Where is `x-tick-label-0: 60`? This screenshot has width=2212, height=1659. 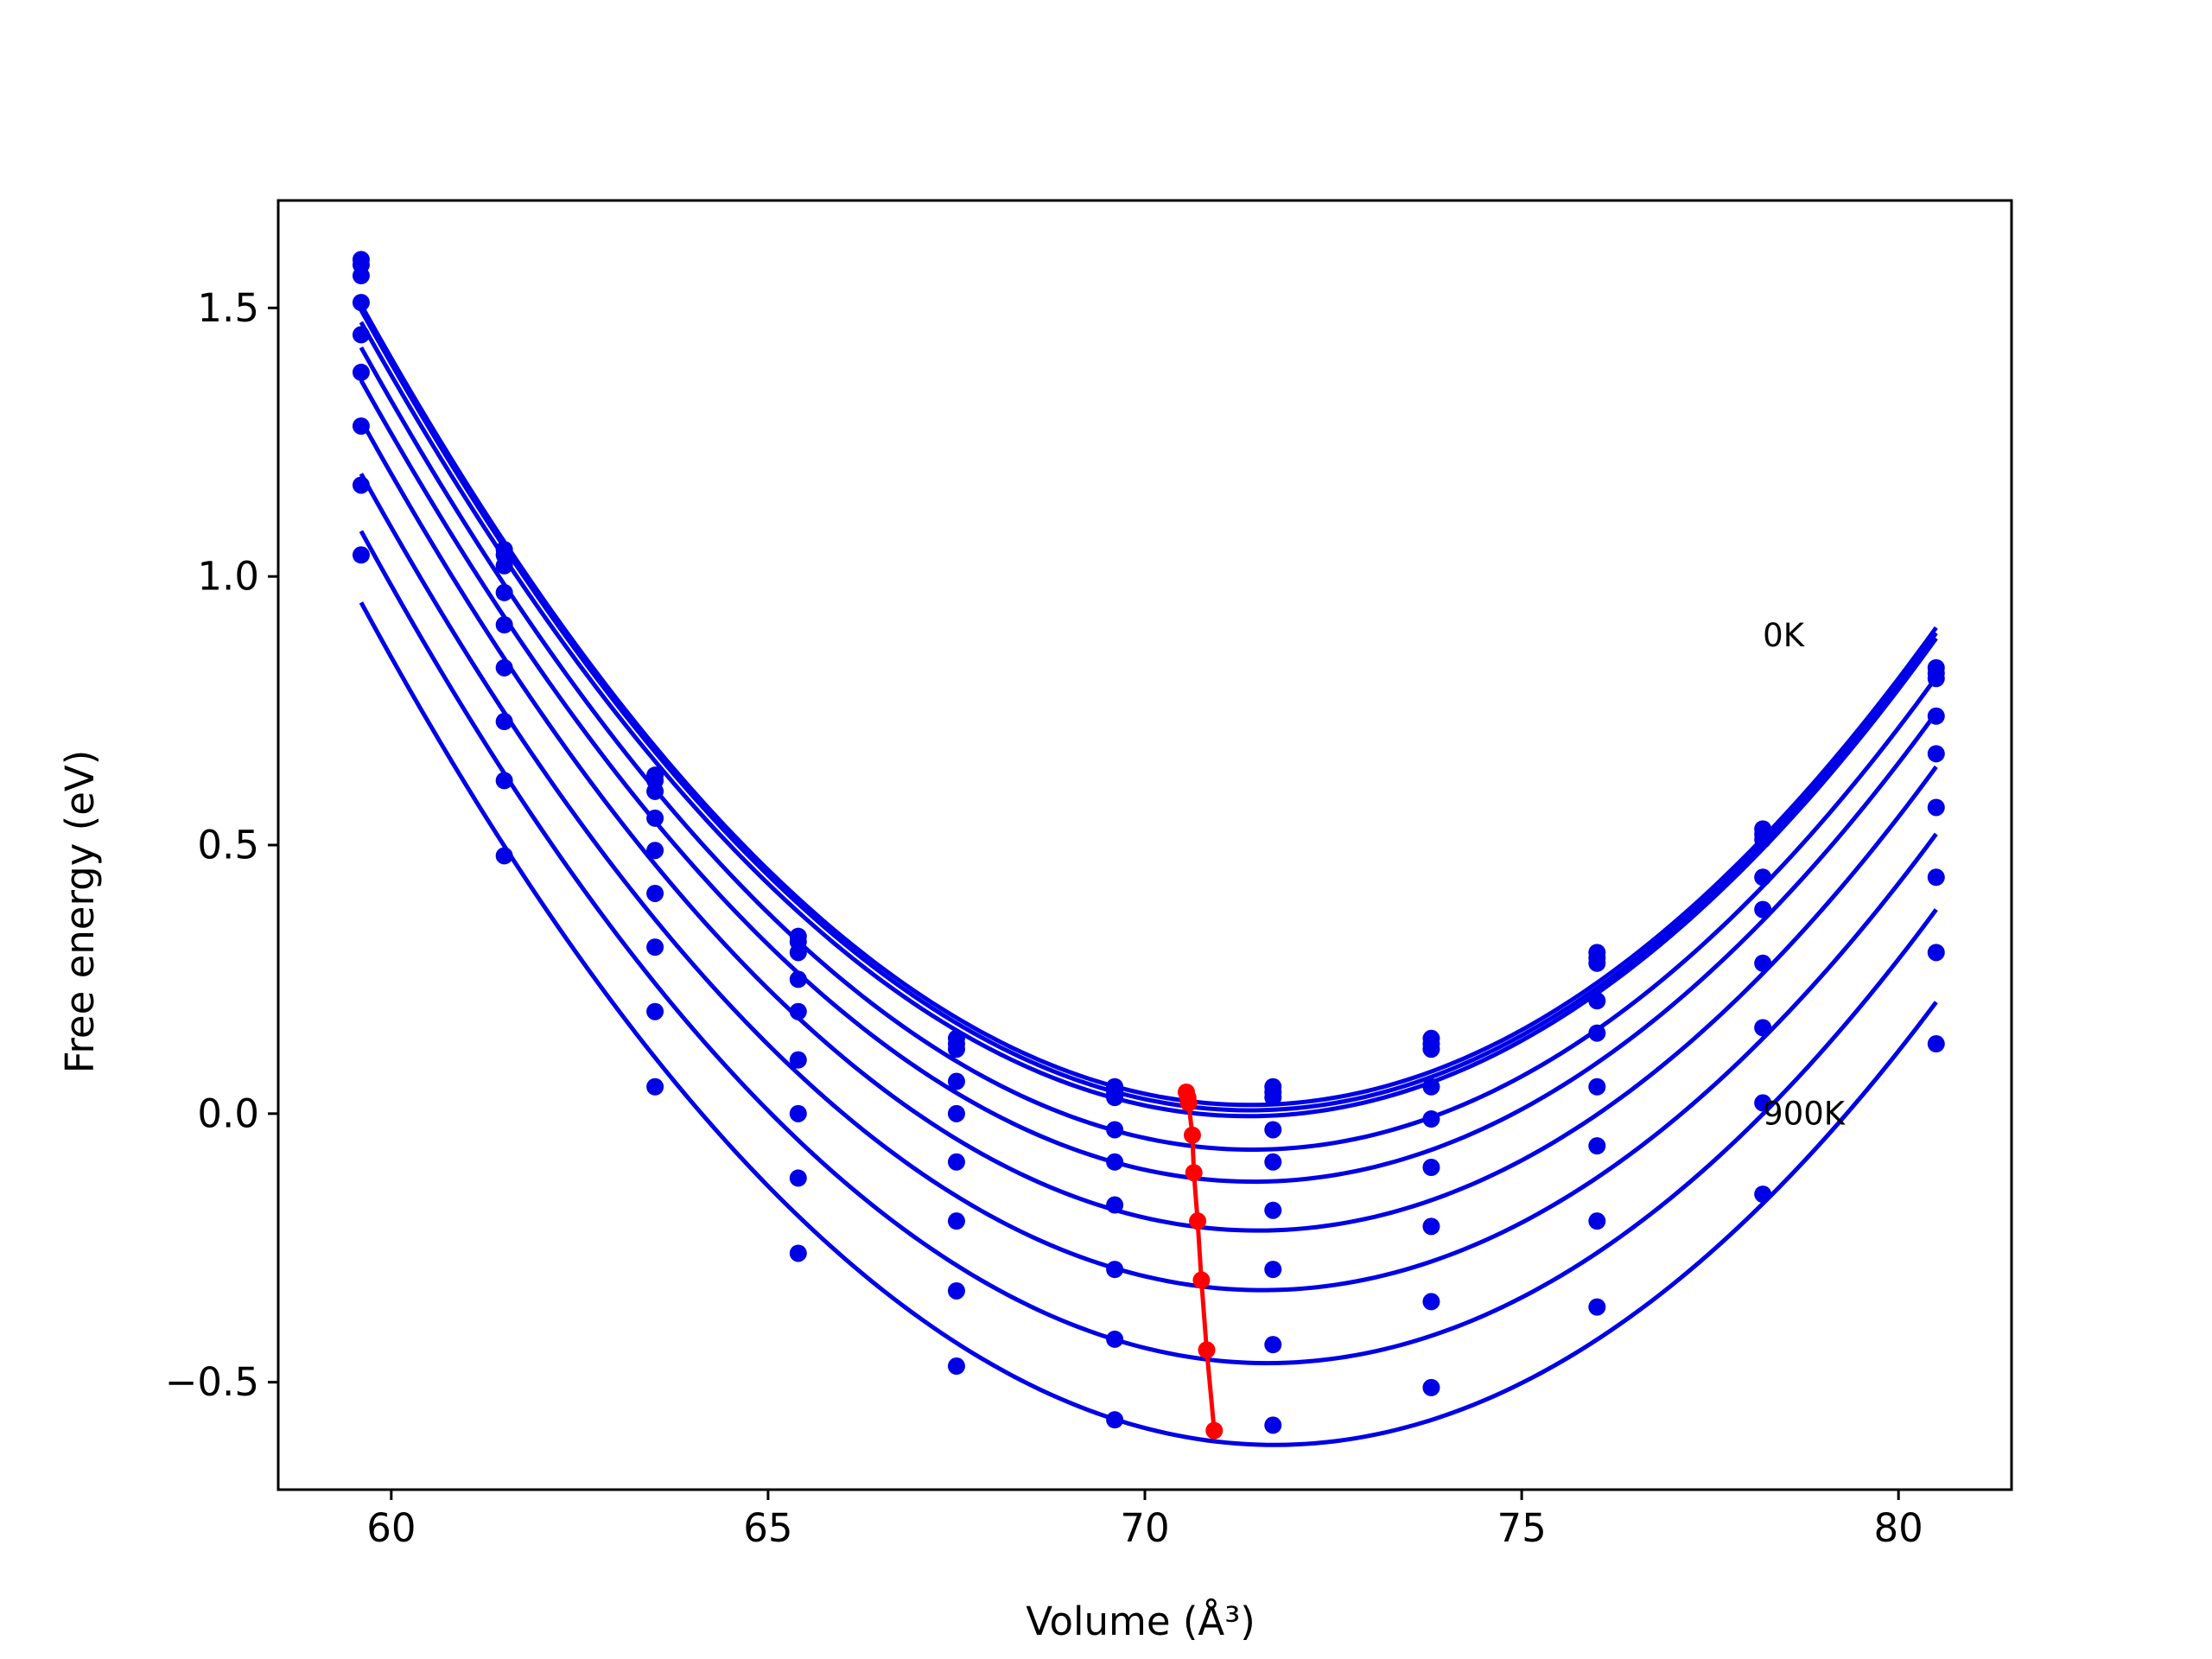 x-tick-label-0: 60 is located at coordinates (391, 1528).